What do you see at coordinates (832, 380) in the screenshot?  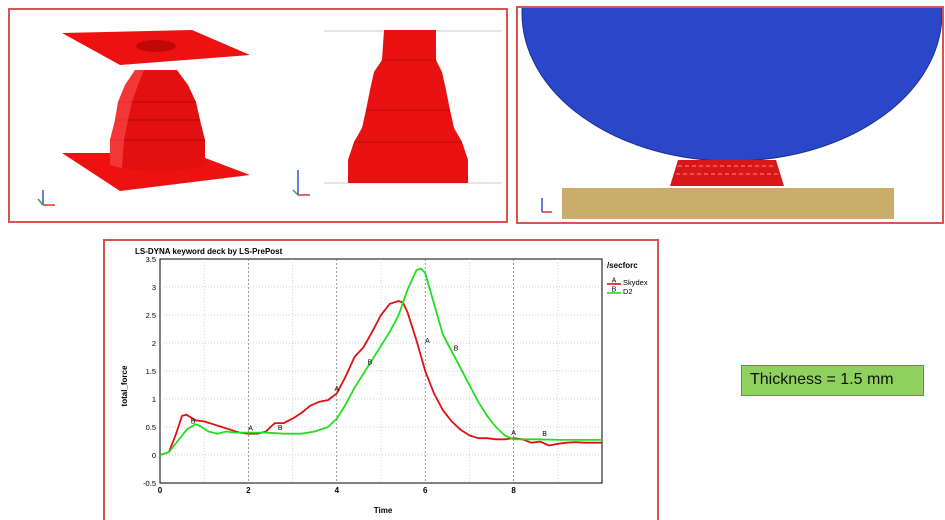 I see `thickness-label: Thickness = 1.5 mm` at bounding box center [832, 380].